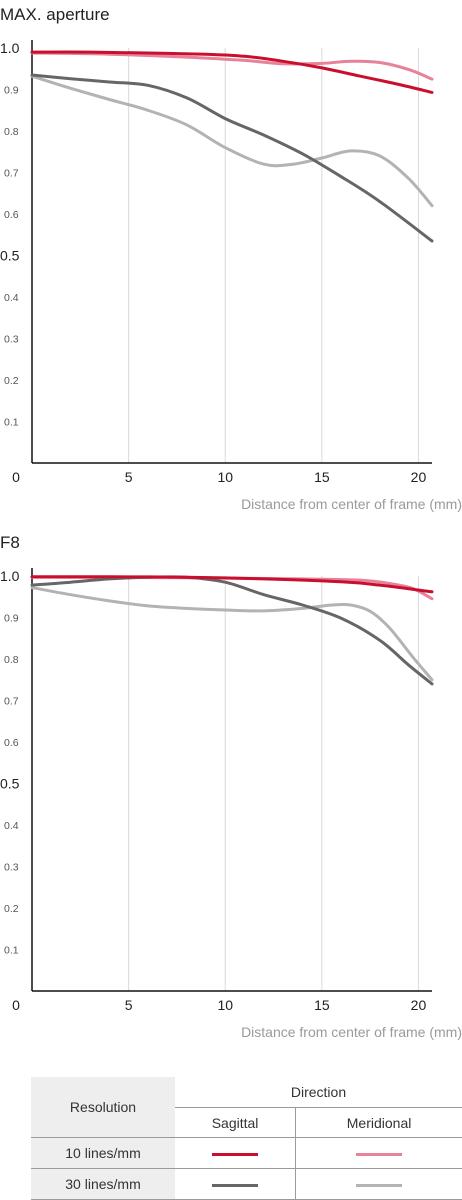  What do you see at coordinates (235, 1185) in the screenshot?
I see `legend-swatch-30-sagittal` at bounding box center [235, 1185].